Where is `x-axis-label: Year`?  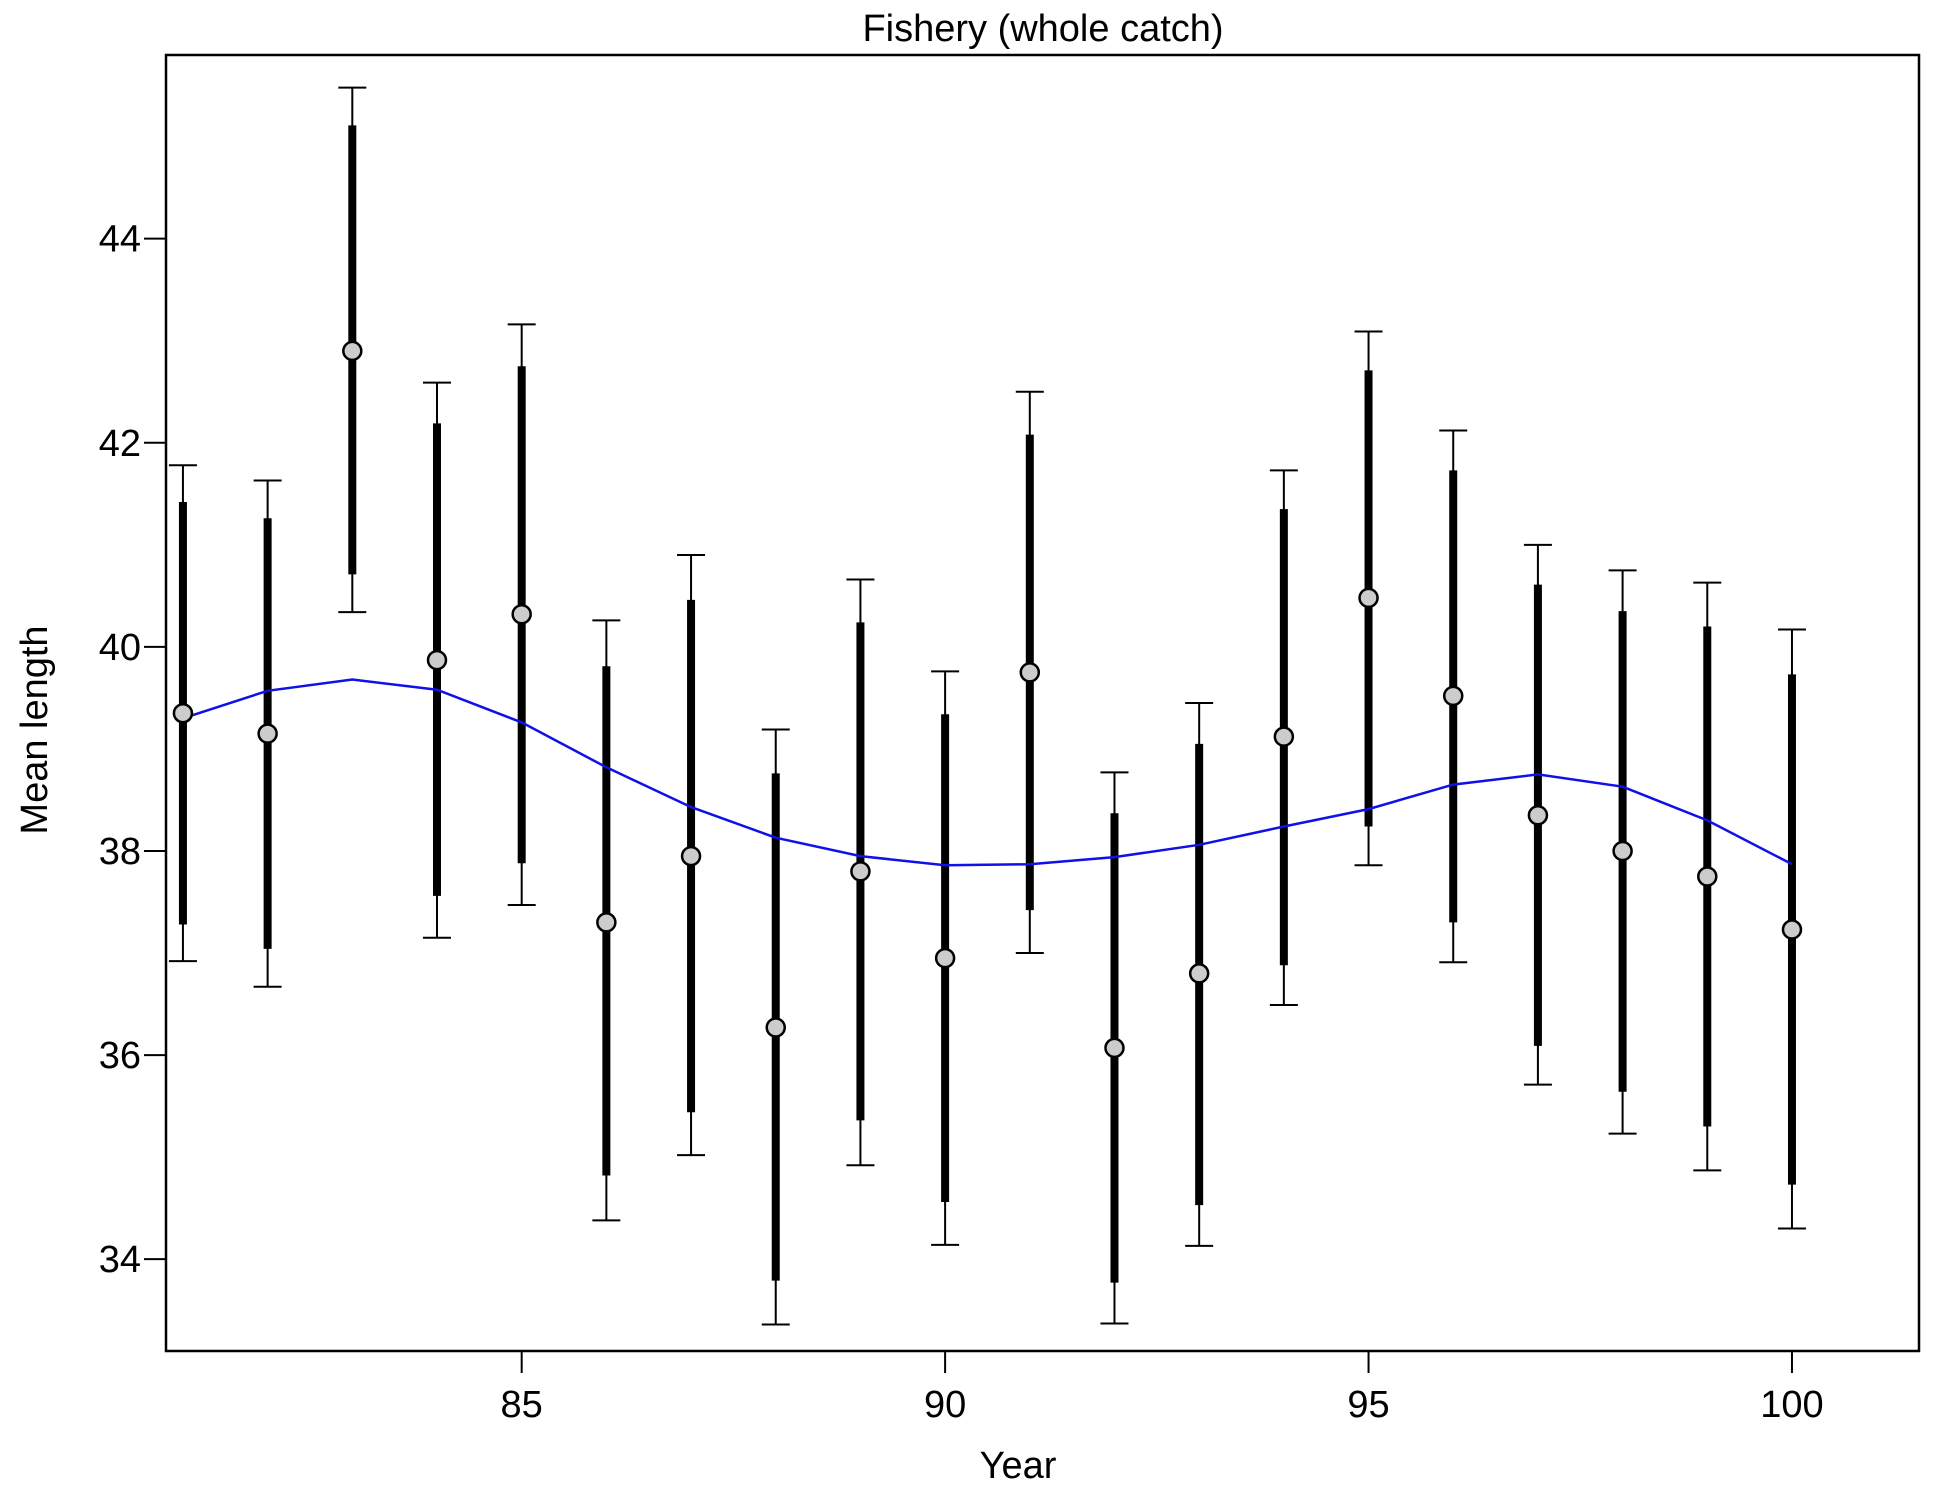
x-axis-label: Year is located at coordinates (1018, 1466).